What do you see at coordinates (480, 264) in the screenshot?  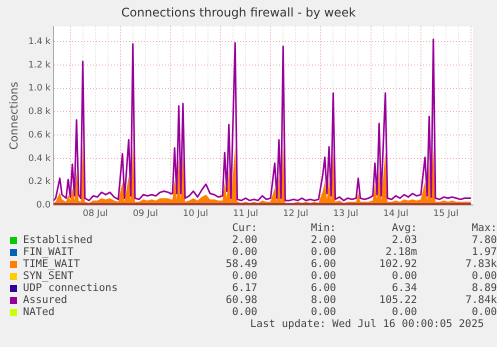 I see `text: 7.83k` at bounding box center [480, 264].